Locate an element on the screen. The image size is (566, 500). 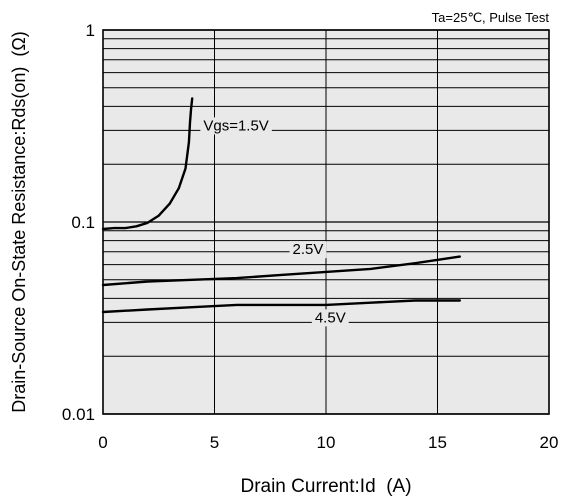
chart-annotation: Ta=25℃, Pulse Test is located at coordinates (491, 17).